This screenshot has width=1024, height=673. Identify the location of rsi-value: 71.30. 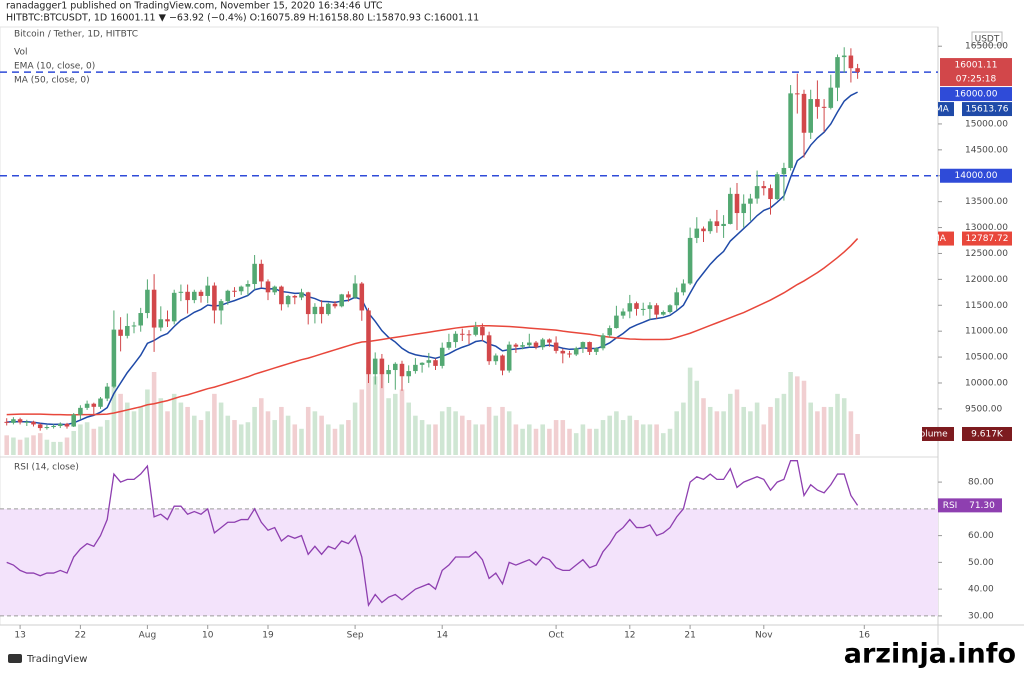
(982, 506).